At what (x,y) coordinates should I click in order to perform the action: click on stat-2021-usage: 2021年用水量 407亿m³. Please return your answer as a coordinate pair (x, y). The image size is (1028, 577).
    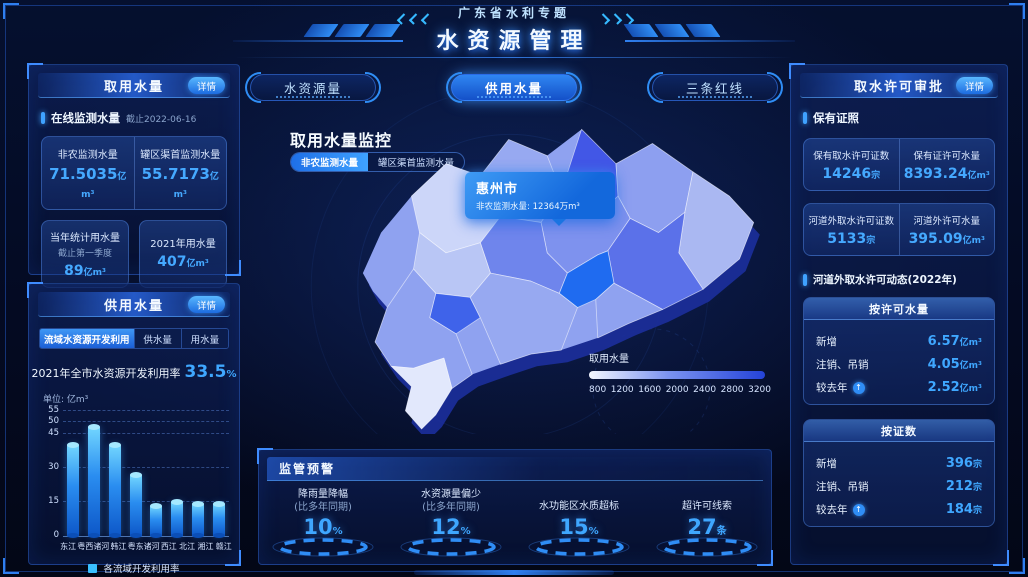
    Looking at the image, I should click on (183, 254).